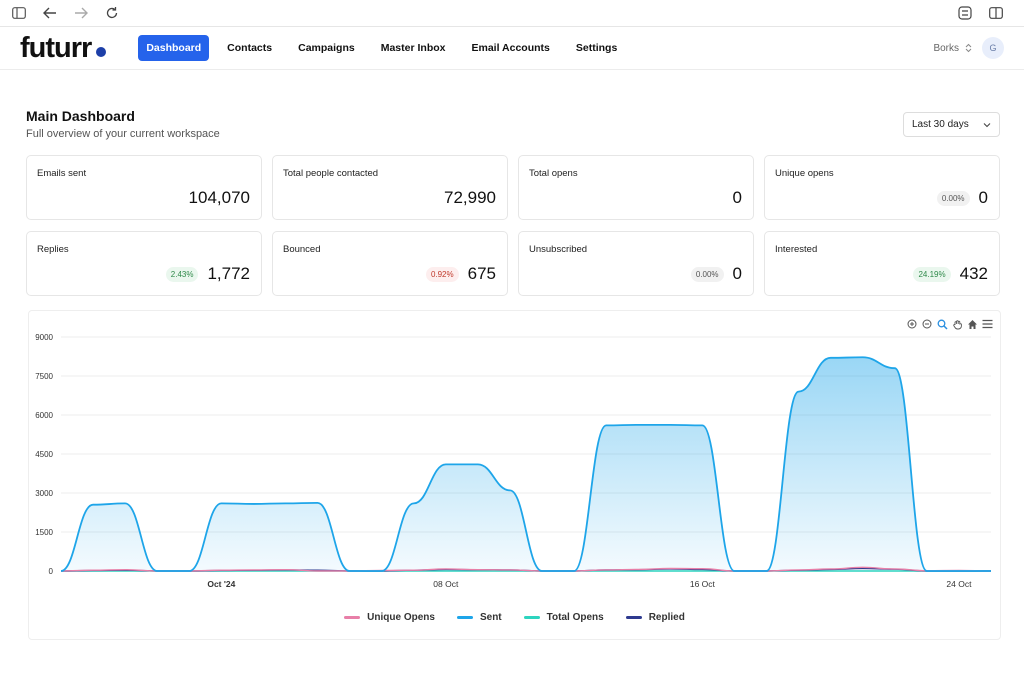 The height and width of the screenshot is (675, 1024). Describe the element at coordinates (101, 51) in the screenshot. I see `logo-dot` at that location.